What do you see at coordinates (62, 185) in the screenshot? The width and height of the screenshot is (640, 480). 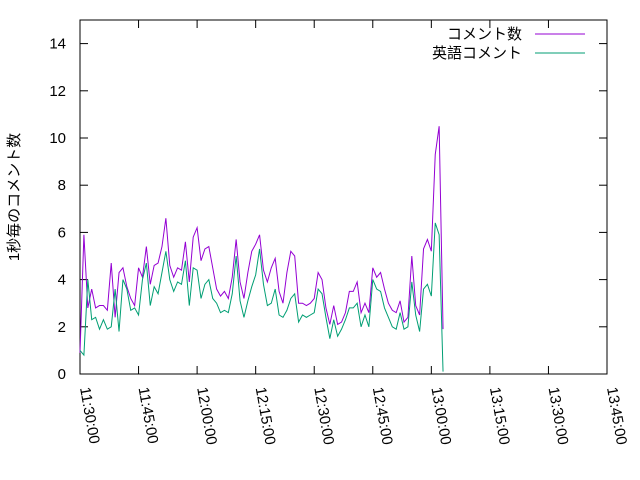 I see `y-tick-label: 8` at bounding box center [62, 185].